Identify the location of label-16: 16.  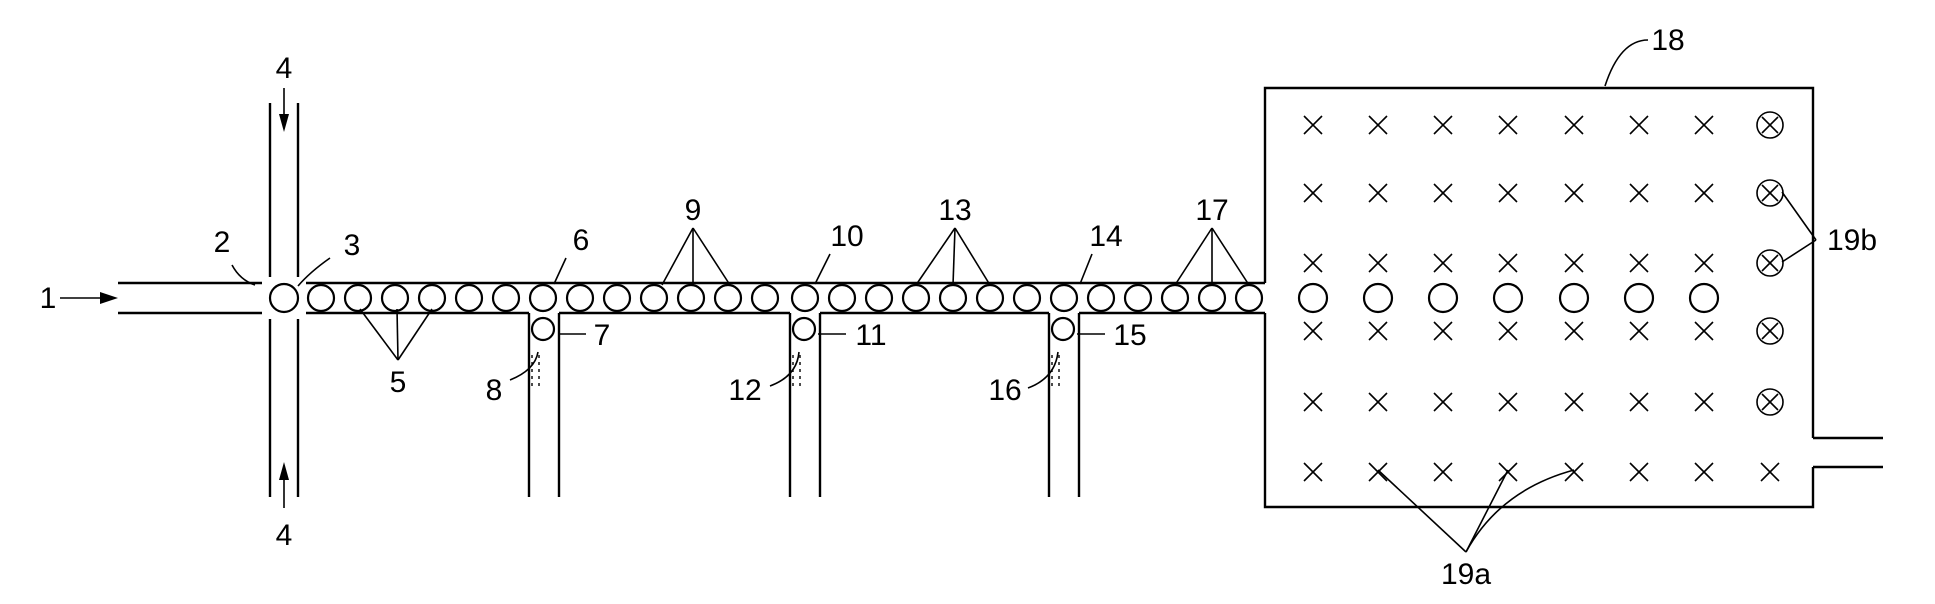
(1004, 390).